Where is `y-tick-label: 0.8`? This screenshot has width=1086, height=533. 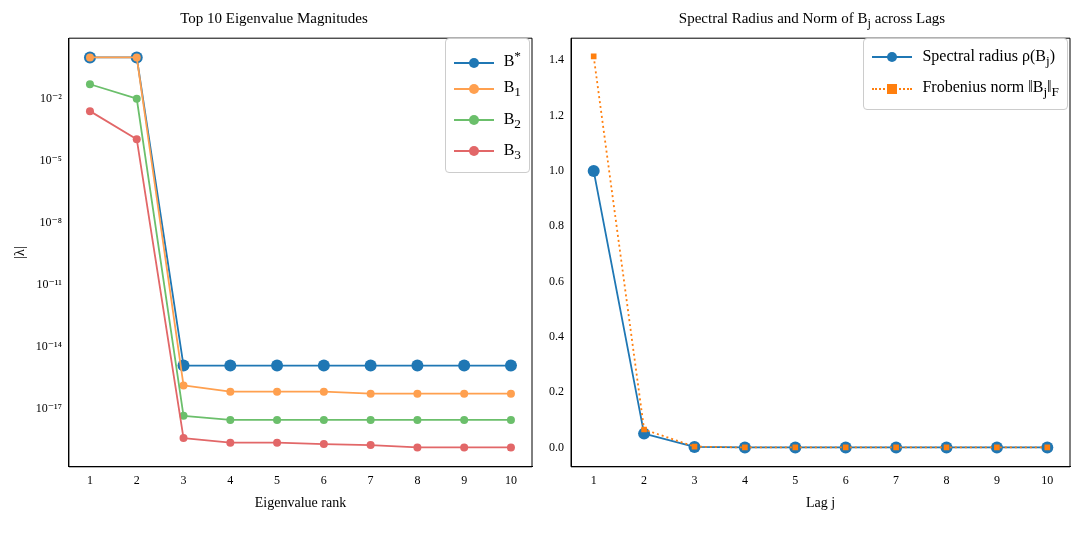
y-tick-label: 0.8 is located at coordinates (556, 225).